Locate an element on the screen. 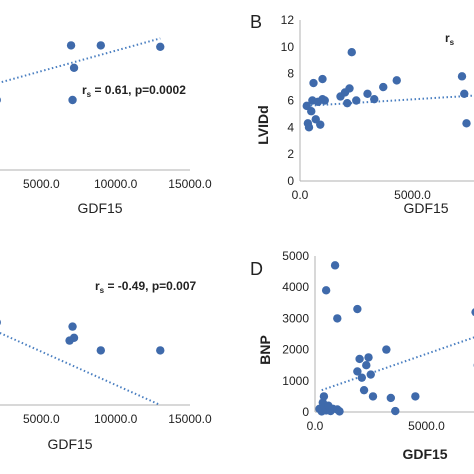  panel-a-x-tick-label: 15000.0 is located at coordinates (190, 184).